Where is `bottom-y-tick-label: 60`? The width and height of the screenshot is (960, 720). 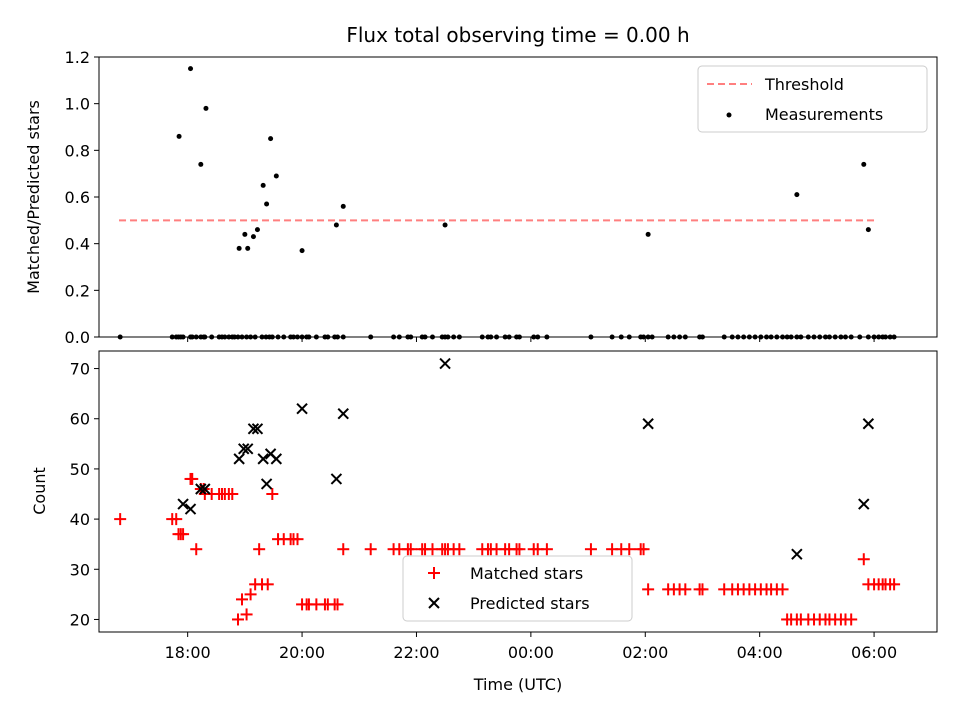
bottom-y-tick-label: 60 is located at coordinates (80, 419).